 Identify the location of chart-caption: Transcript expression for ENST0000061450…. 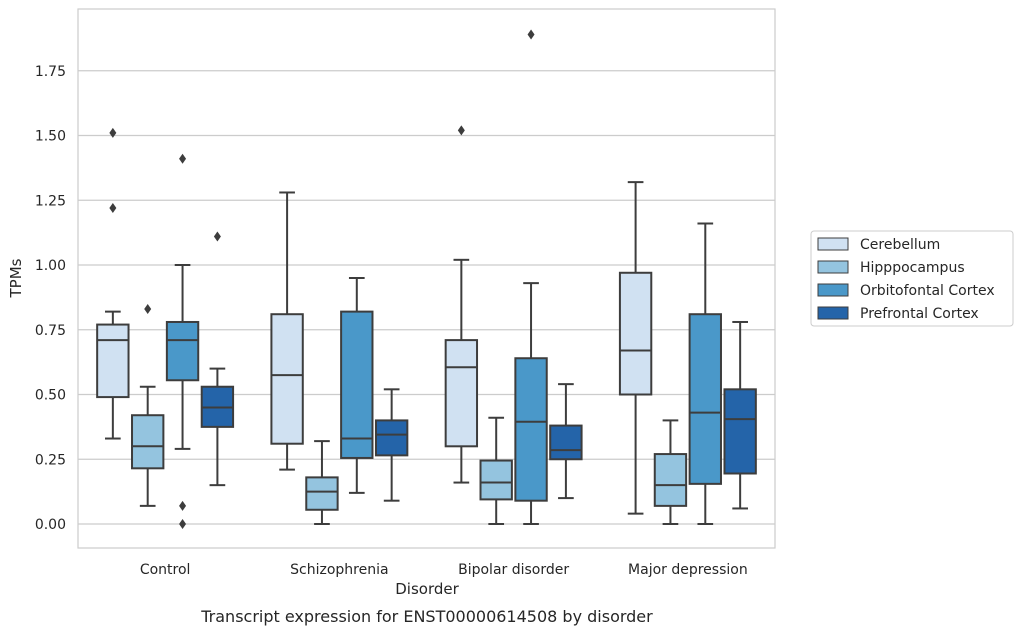
(426, 616).